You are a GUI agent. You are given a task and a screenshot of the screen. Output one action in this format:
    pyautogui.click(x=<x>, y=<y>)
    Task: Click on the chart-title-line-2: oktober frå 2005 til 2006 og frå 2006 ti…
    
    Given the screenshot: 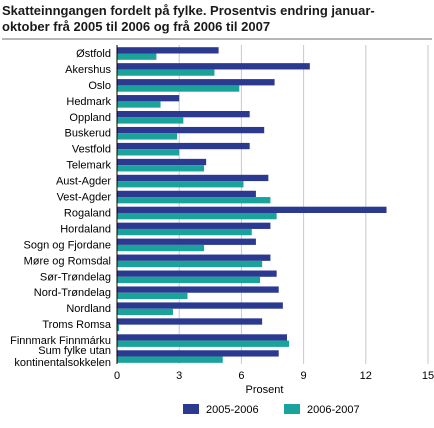 What is the action you would take?
    pyautogui.click(x=136, y=26)
    